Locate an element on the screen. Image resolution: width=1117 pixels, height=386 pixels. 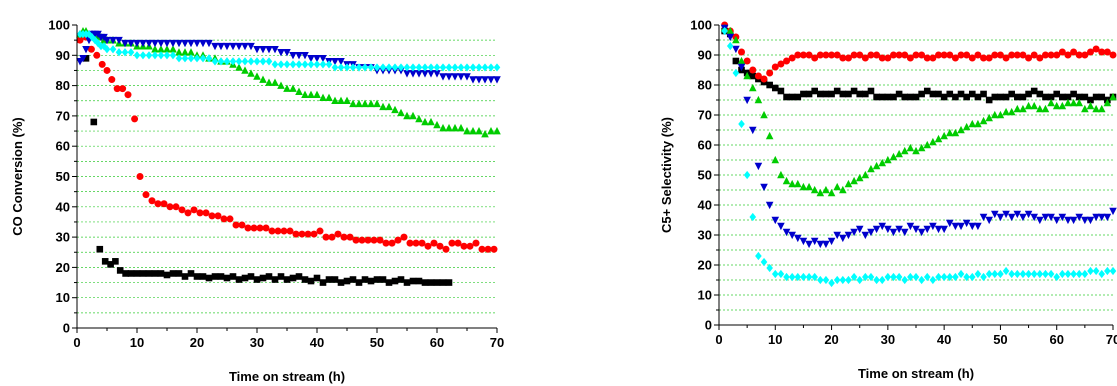
x-tick-label: 10 is located at coordinates (137, 342).